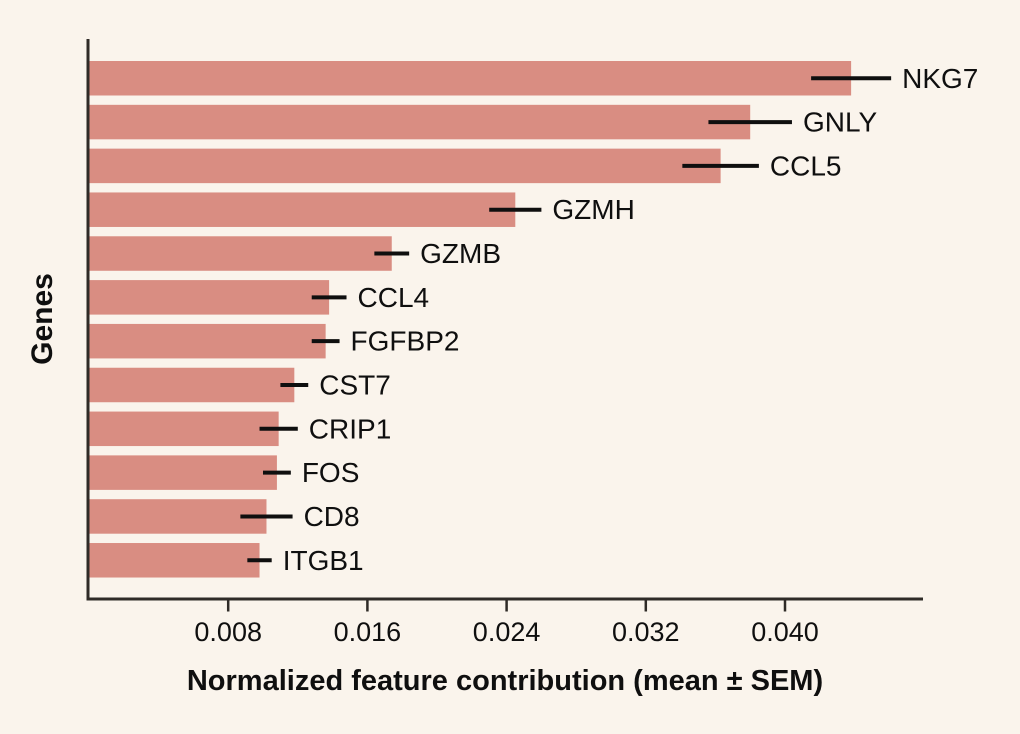  Describe the element at coordinates (405, 341) in the screenshot. I see `gene-label: FGFBP2` at that location.